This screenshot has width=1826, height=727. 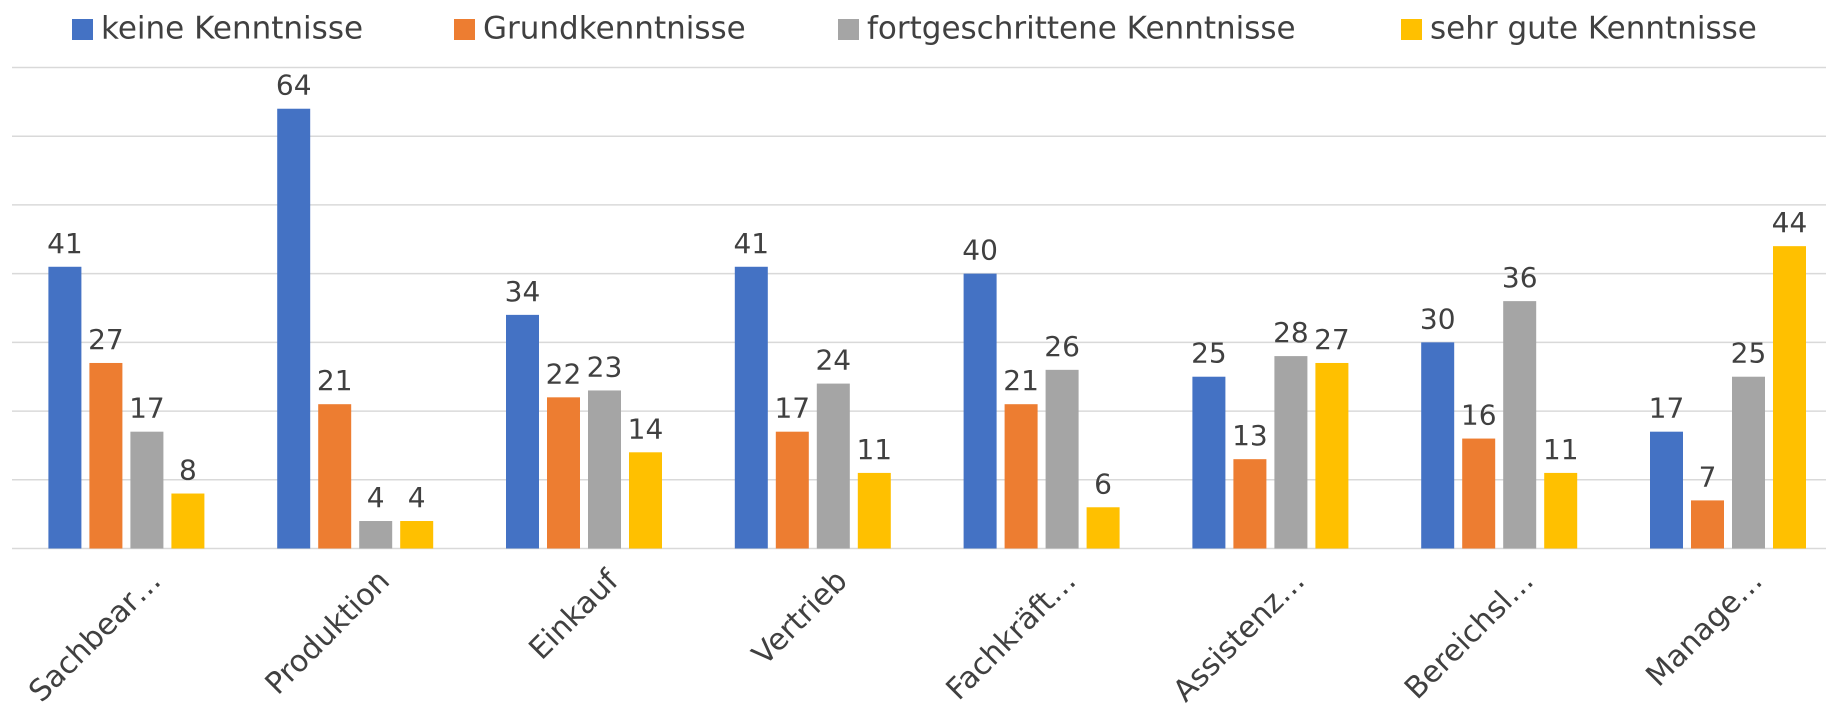 What do you see at coordinates (1790, 222) in the screenshot?
I see `data-label: 44` at bounding box center [1790, 222].